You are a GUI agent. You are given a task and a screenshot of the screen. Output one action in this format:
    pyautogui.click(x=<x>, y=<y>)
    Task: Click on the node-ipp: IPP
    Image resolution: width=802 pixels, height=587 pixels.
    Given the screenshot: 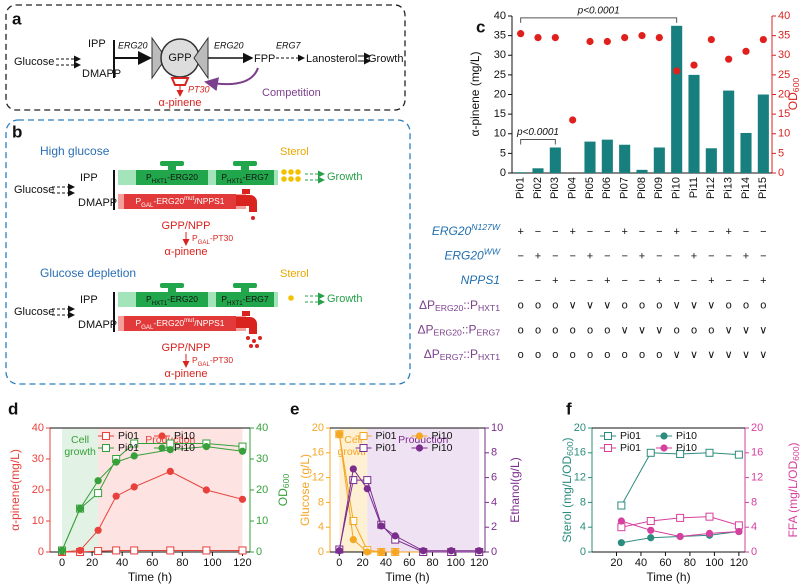 What is the action you would take?
    pyautogui.click(x=89, y=178)
    